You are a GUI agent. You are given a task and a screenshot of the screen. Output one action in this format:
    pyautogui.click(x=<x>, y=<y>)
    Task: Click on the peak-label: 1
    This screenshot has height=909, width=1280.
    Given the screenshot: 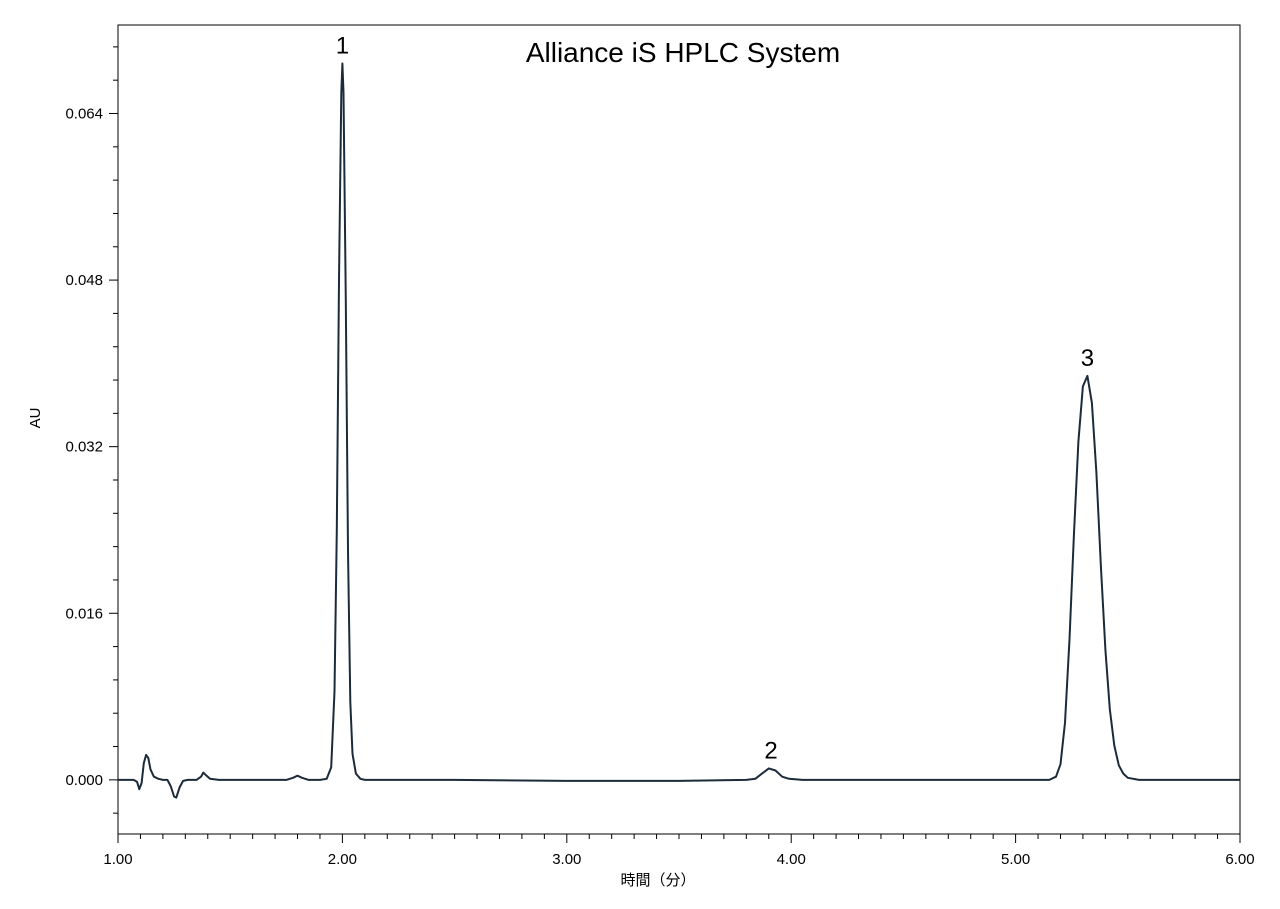 What is the action you would take?
    pyautogui.click(x=342, y=46)
    